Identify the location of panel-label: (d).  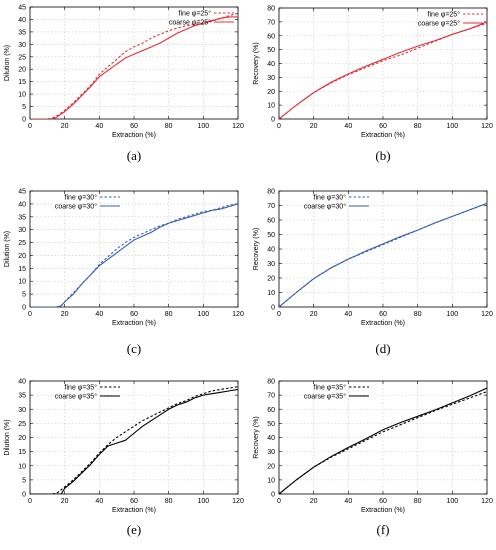
(383, 348).